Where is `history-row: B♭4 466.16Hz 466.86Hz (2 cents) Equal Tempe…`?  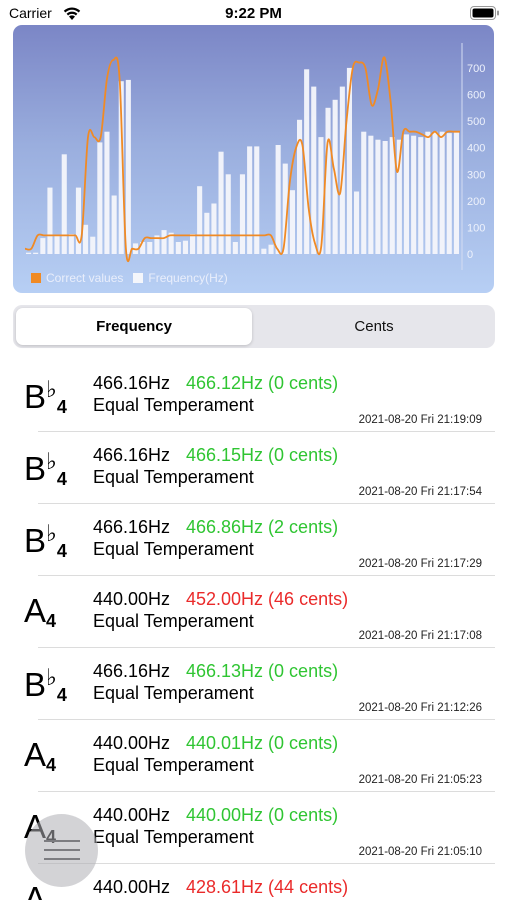 history-row: B♭4 466.16Hz 466.86Hz (2 cents) Equal Tempe… is located at coordinates (253, 540).